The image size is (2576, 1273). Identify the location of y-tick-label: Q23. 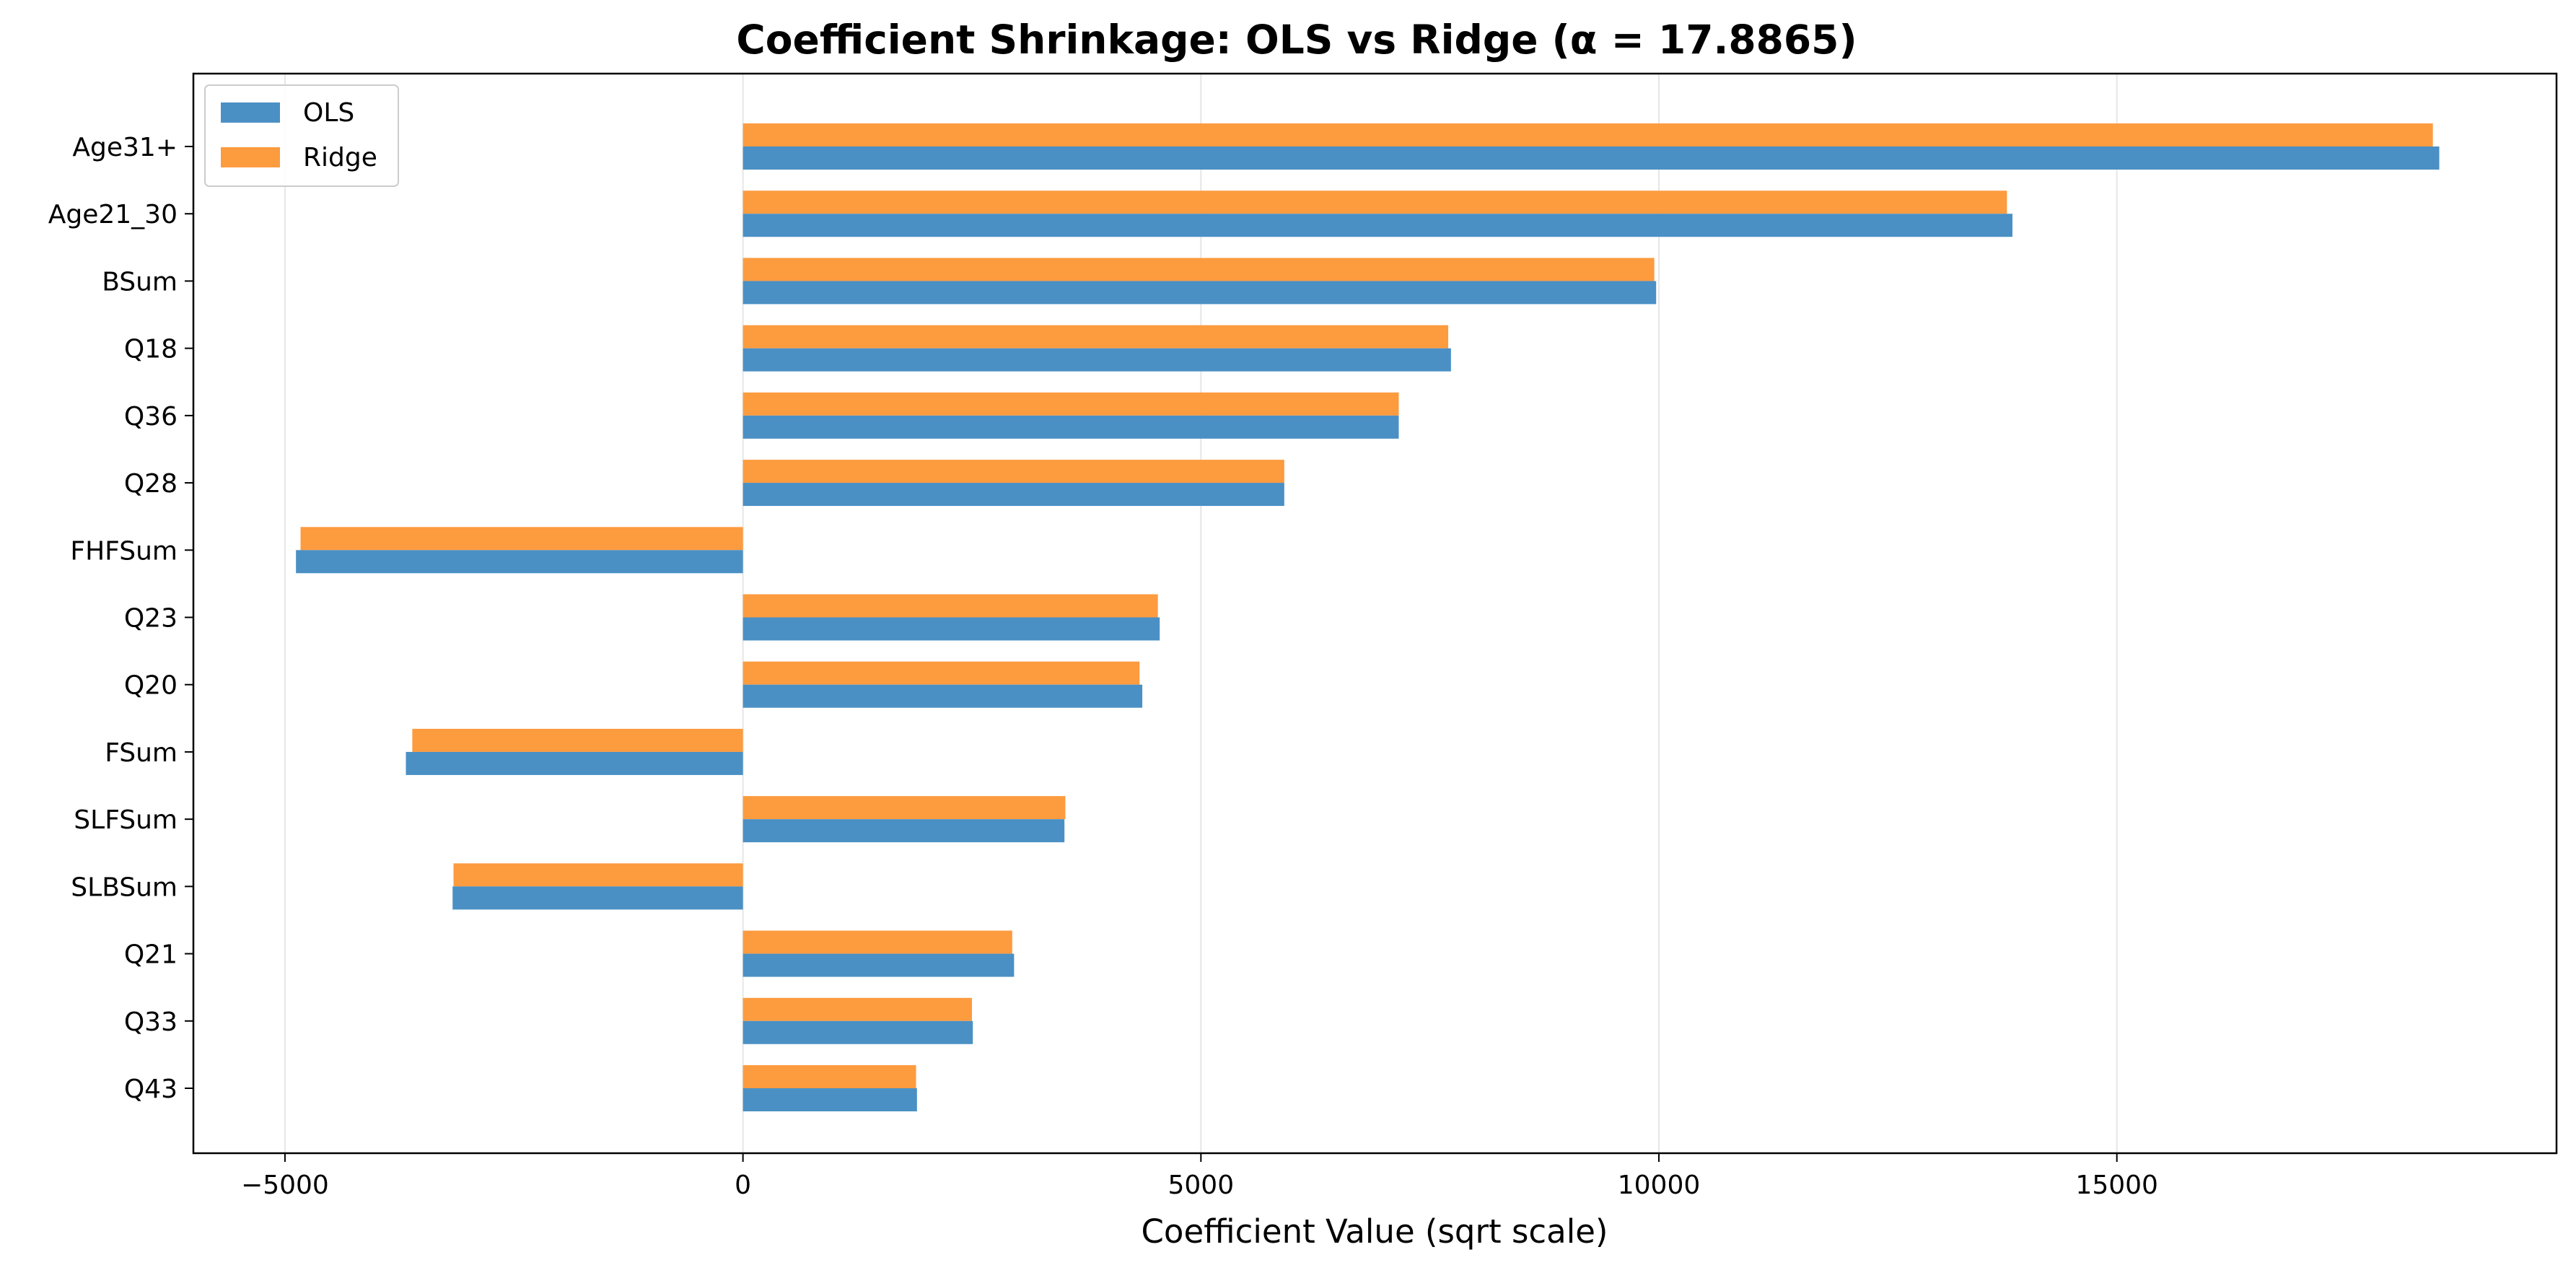
(151, 619).